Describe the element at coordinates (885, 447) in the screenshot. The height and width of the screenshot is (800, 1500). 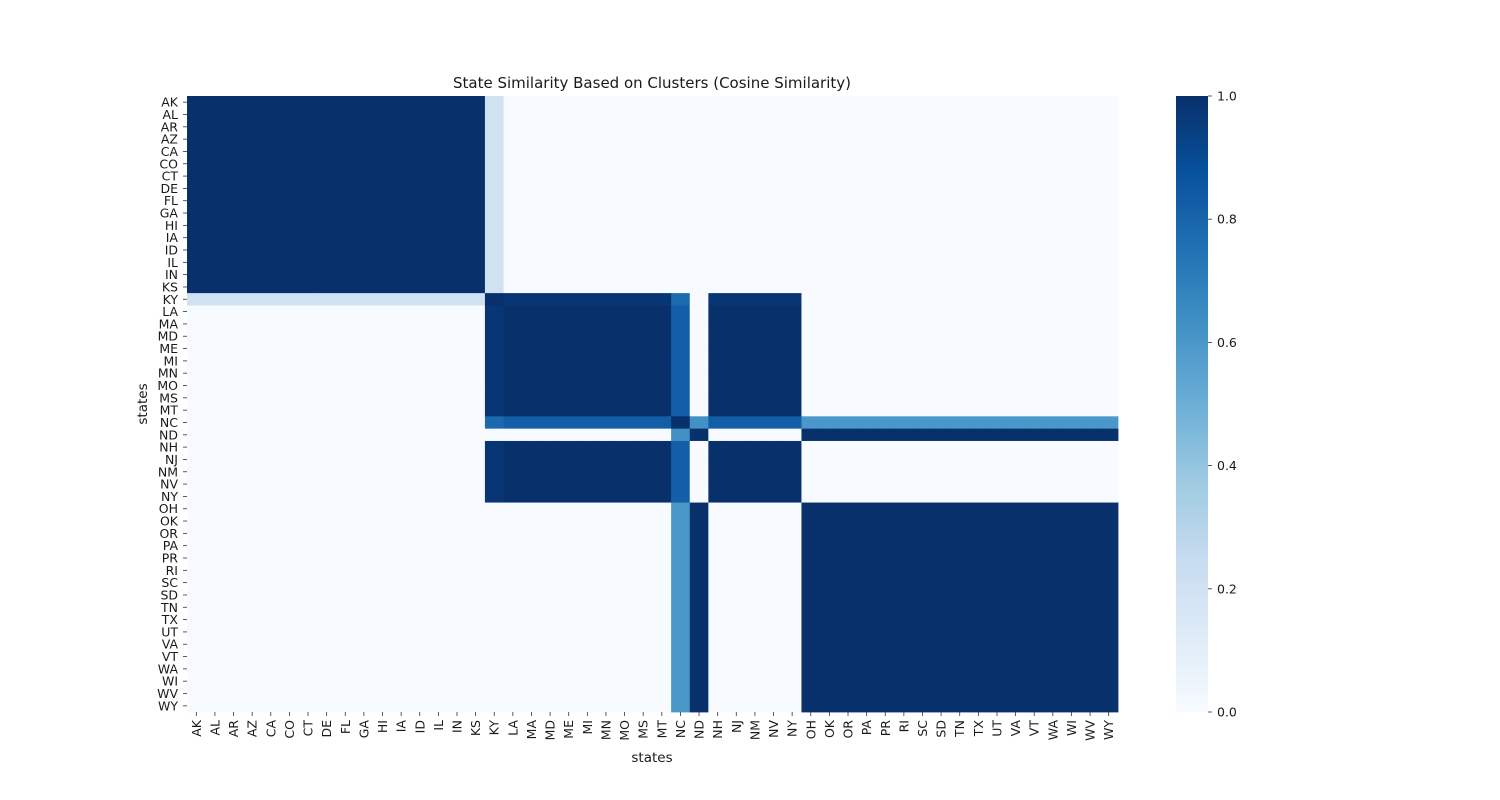
I see `heatmap-cell-NH-PR` at that location.